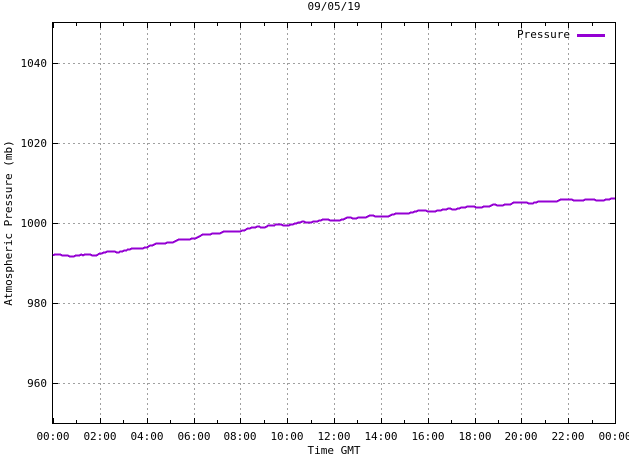  Describe the element at coordinates (193, 436) in the screenshot. I see `x-tick-label: 06:00` at that location.